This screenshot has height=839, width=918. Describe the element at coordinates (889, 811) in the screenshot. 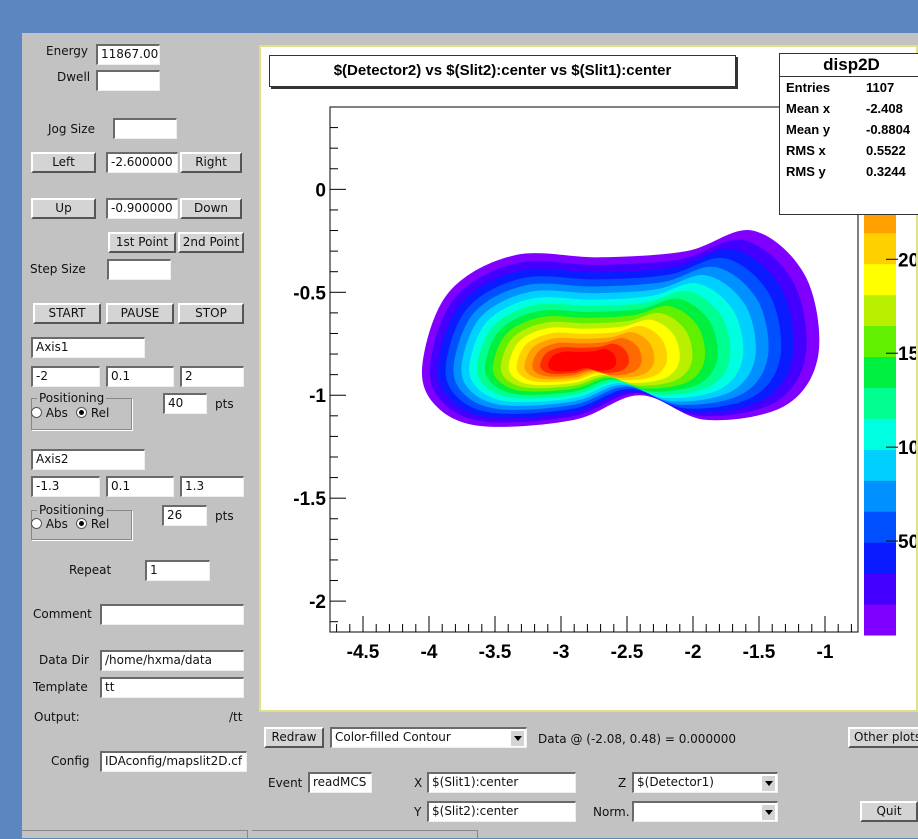

I see `quit-button: Quit` at that location.